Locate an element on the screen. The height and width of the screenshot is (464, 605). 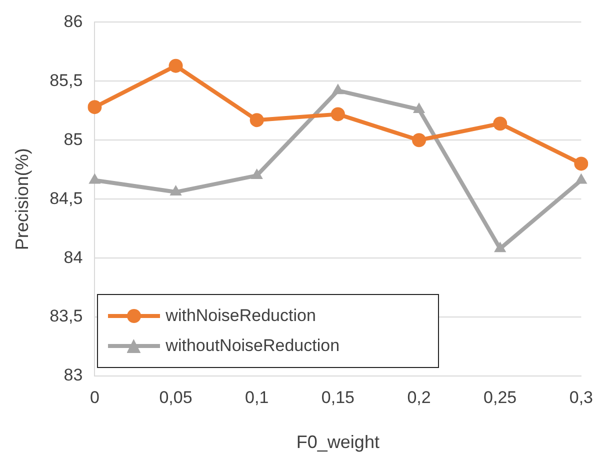
y-tick-label: 85 is located at coordinates (73, 139).